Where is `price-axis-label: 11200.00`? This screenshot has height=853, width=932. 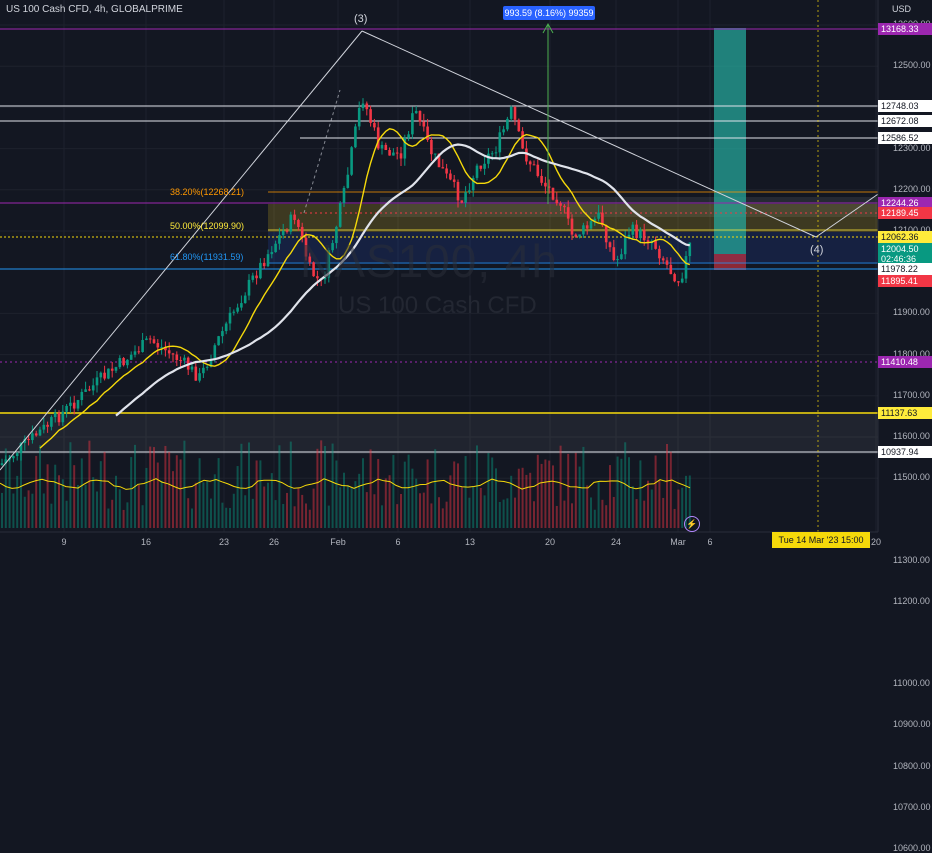
price-axis-label: 11200.00 is located at coordinates (911, 600).